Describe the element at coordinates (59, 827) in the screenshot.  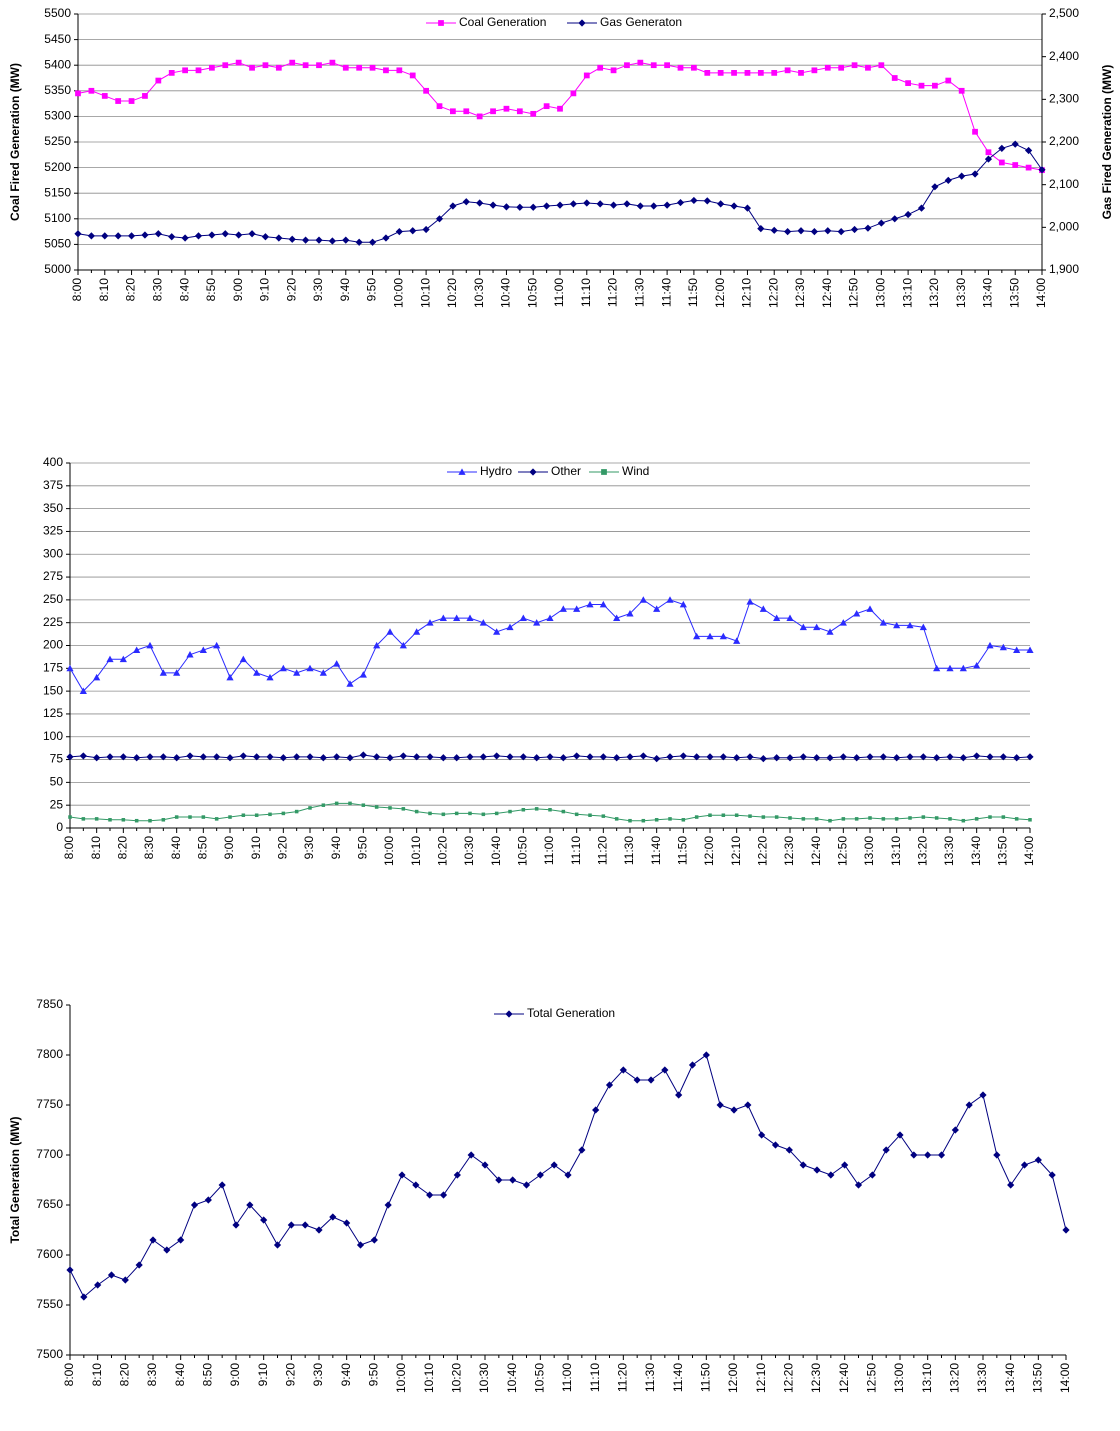
I see `y-tick-label: 0` at that location.